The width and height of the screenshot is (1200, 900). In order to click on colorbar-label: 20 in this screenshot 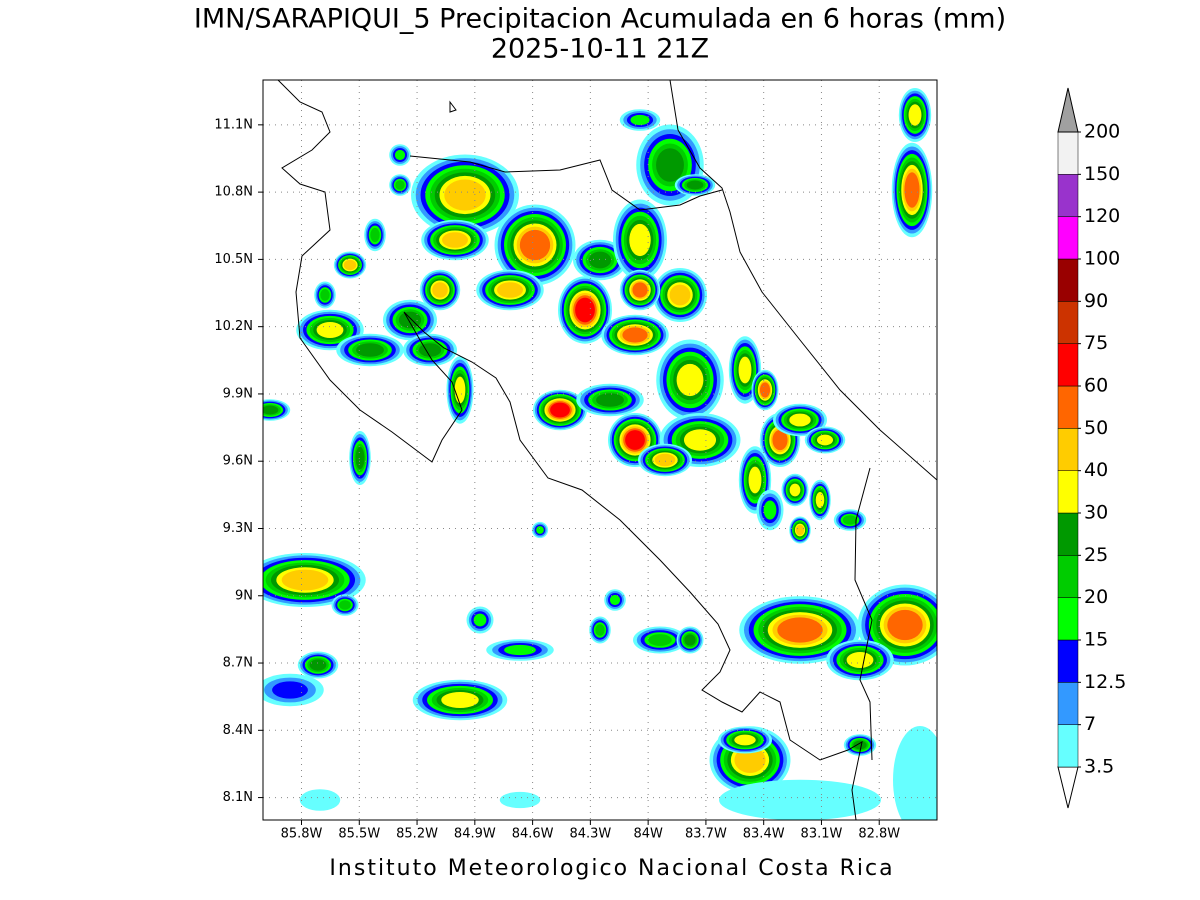, I will do `click(1096, 597)`.